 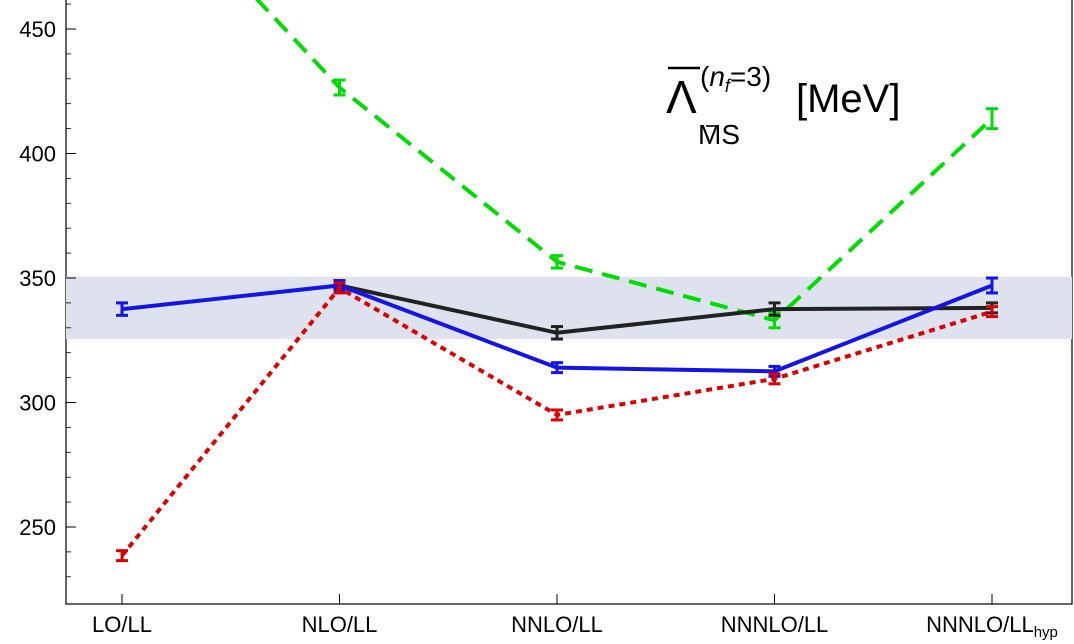 I want to click on y-tick-label: 250, so click(x=37, y=527).